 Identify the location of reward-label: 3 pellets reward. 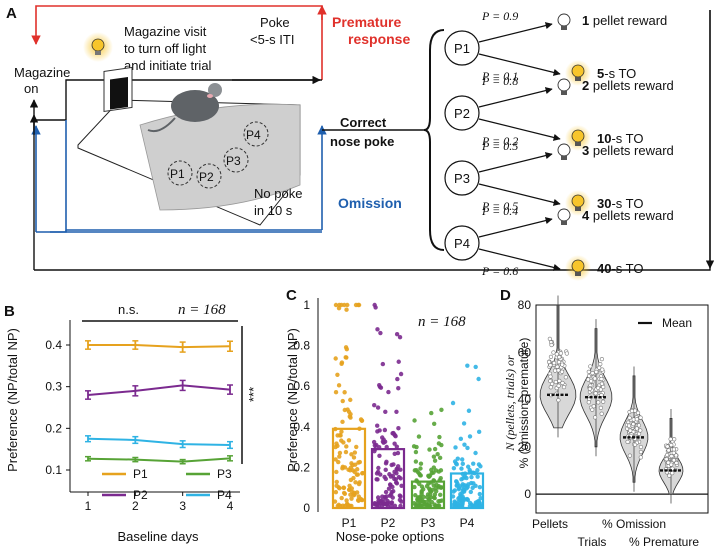
(628, 150).